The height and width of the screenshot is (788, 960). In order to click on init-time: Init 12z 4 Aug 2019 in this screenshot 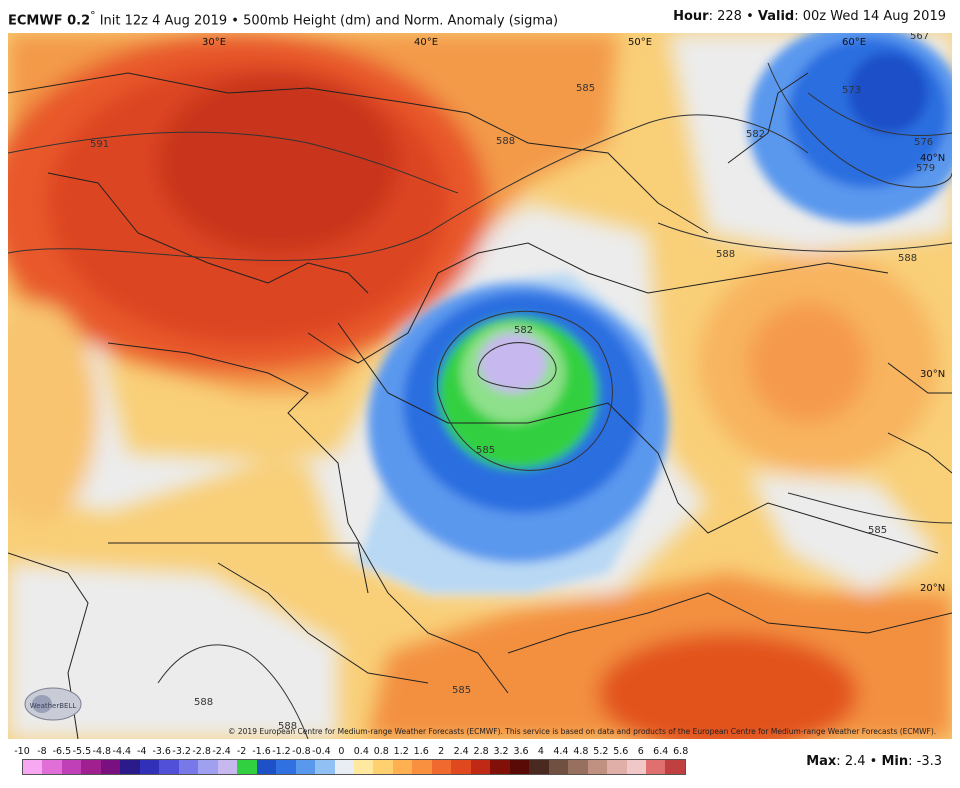, I will do `click(163, 21)`.